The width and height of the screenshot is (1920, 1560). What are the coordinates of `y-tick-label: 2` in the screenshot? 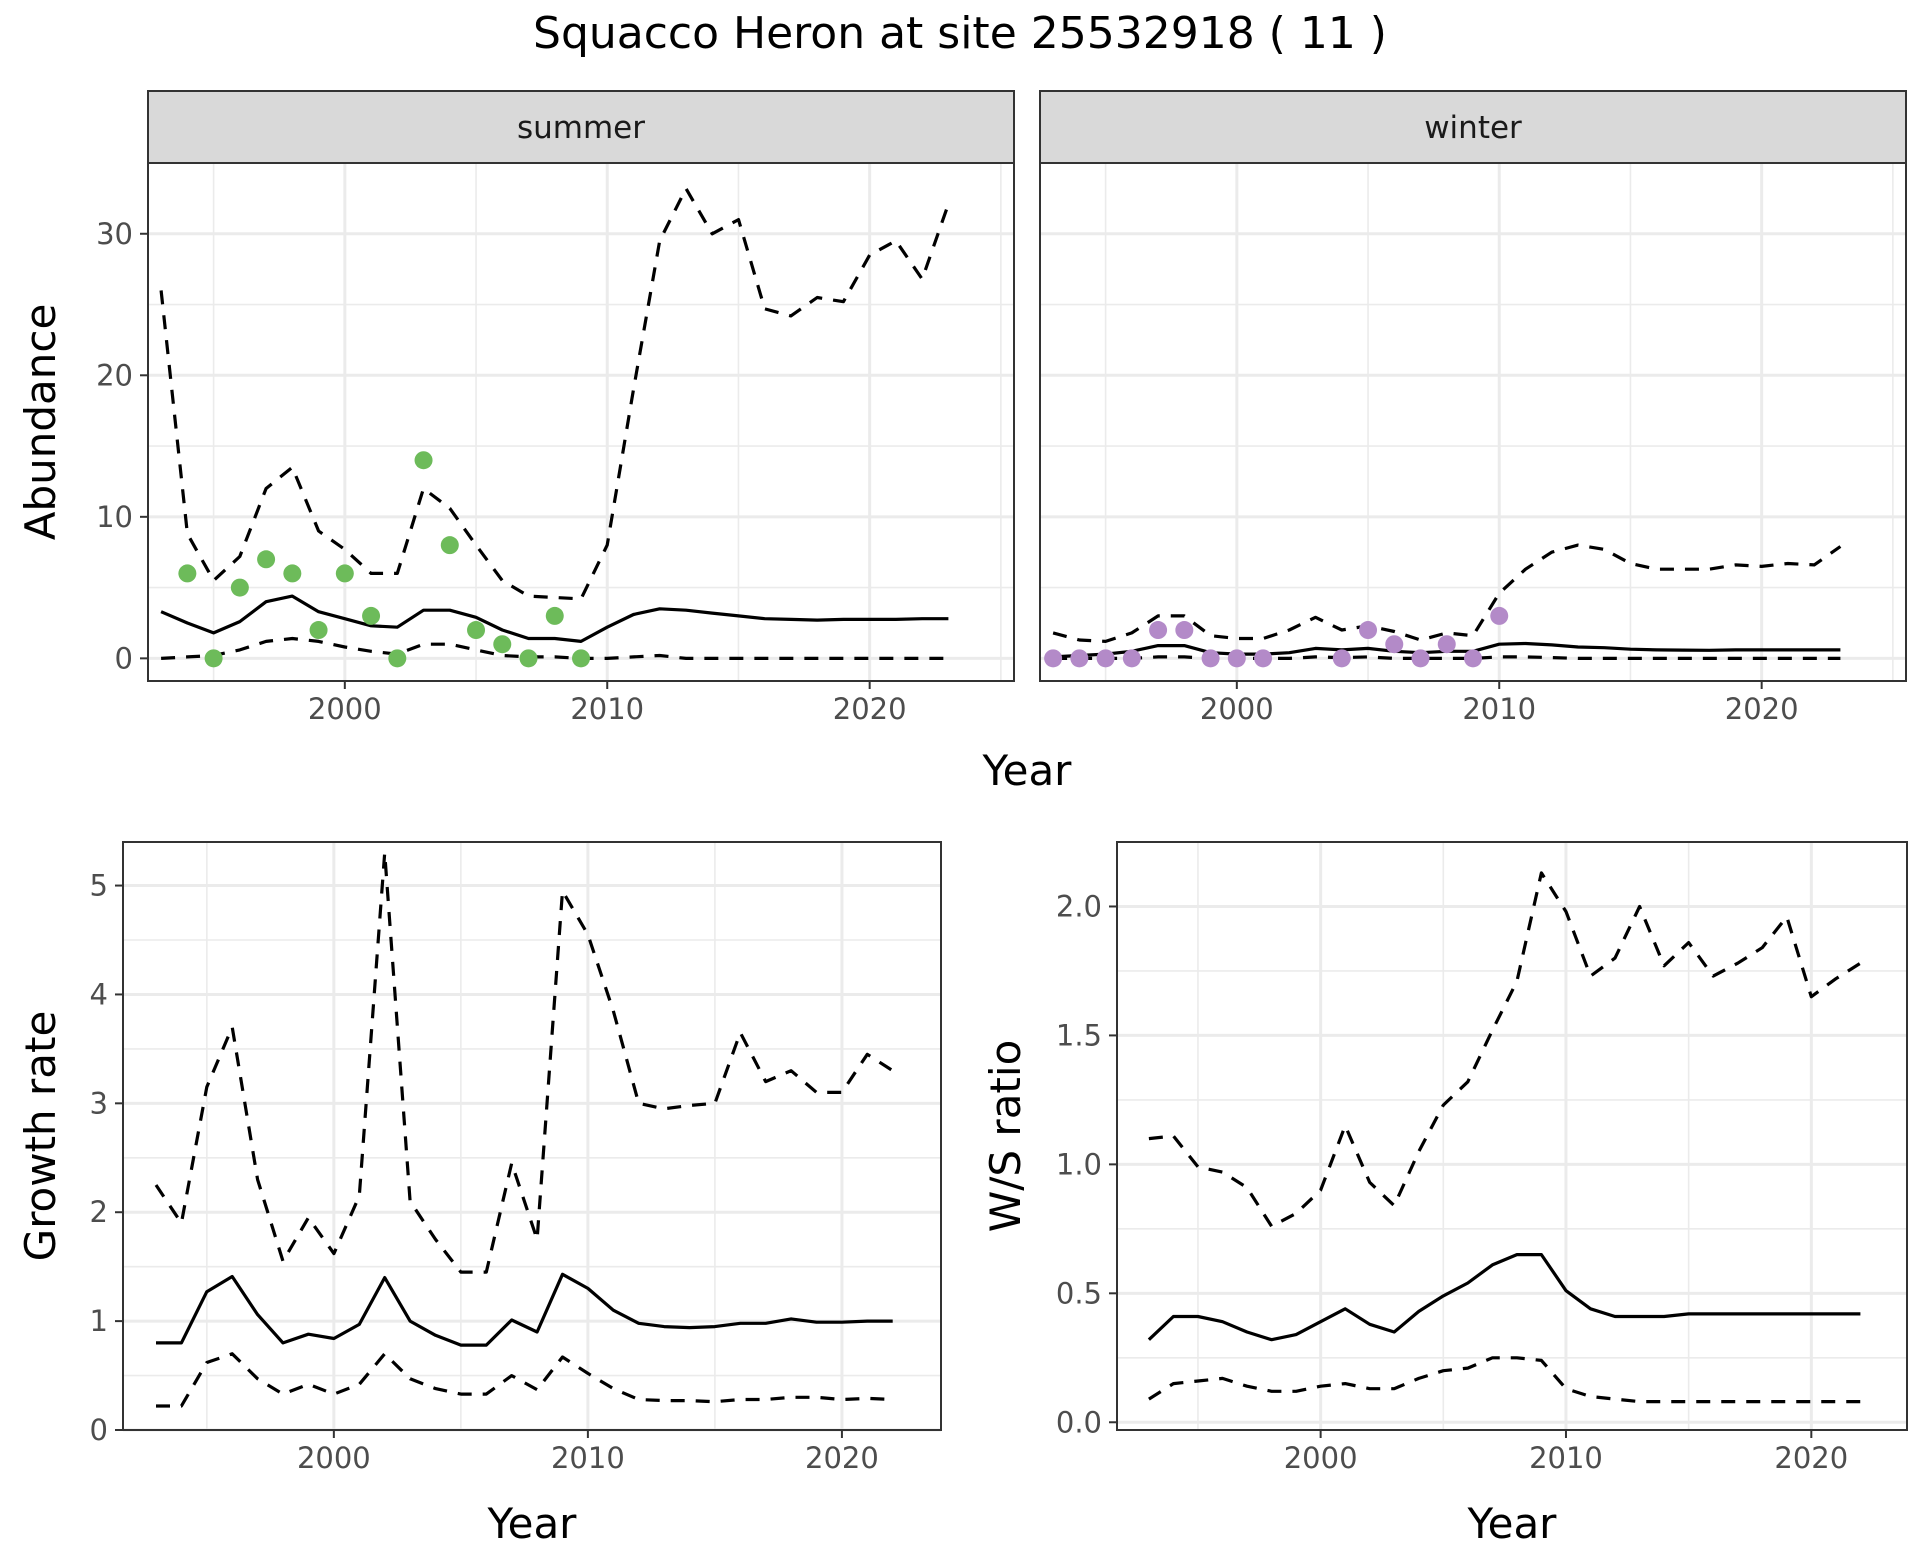 It's located at (99, 1212).